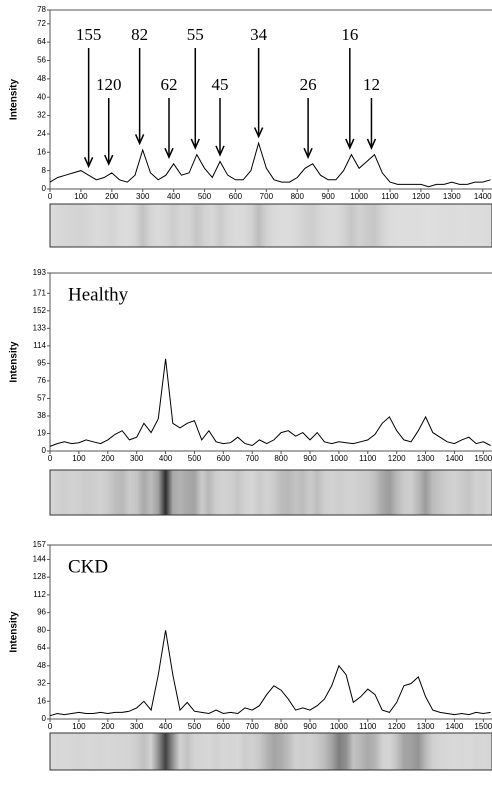 This screenshot has width=492, height=789. What do you see at coordinates (44, 170) in the screenshot?
I see `y-tick-label: 8` at bounding box center [44, 170].